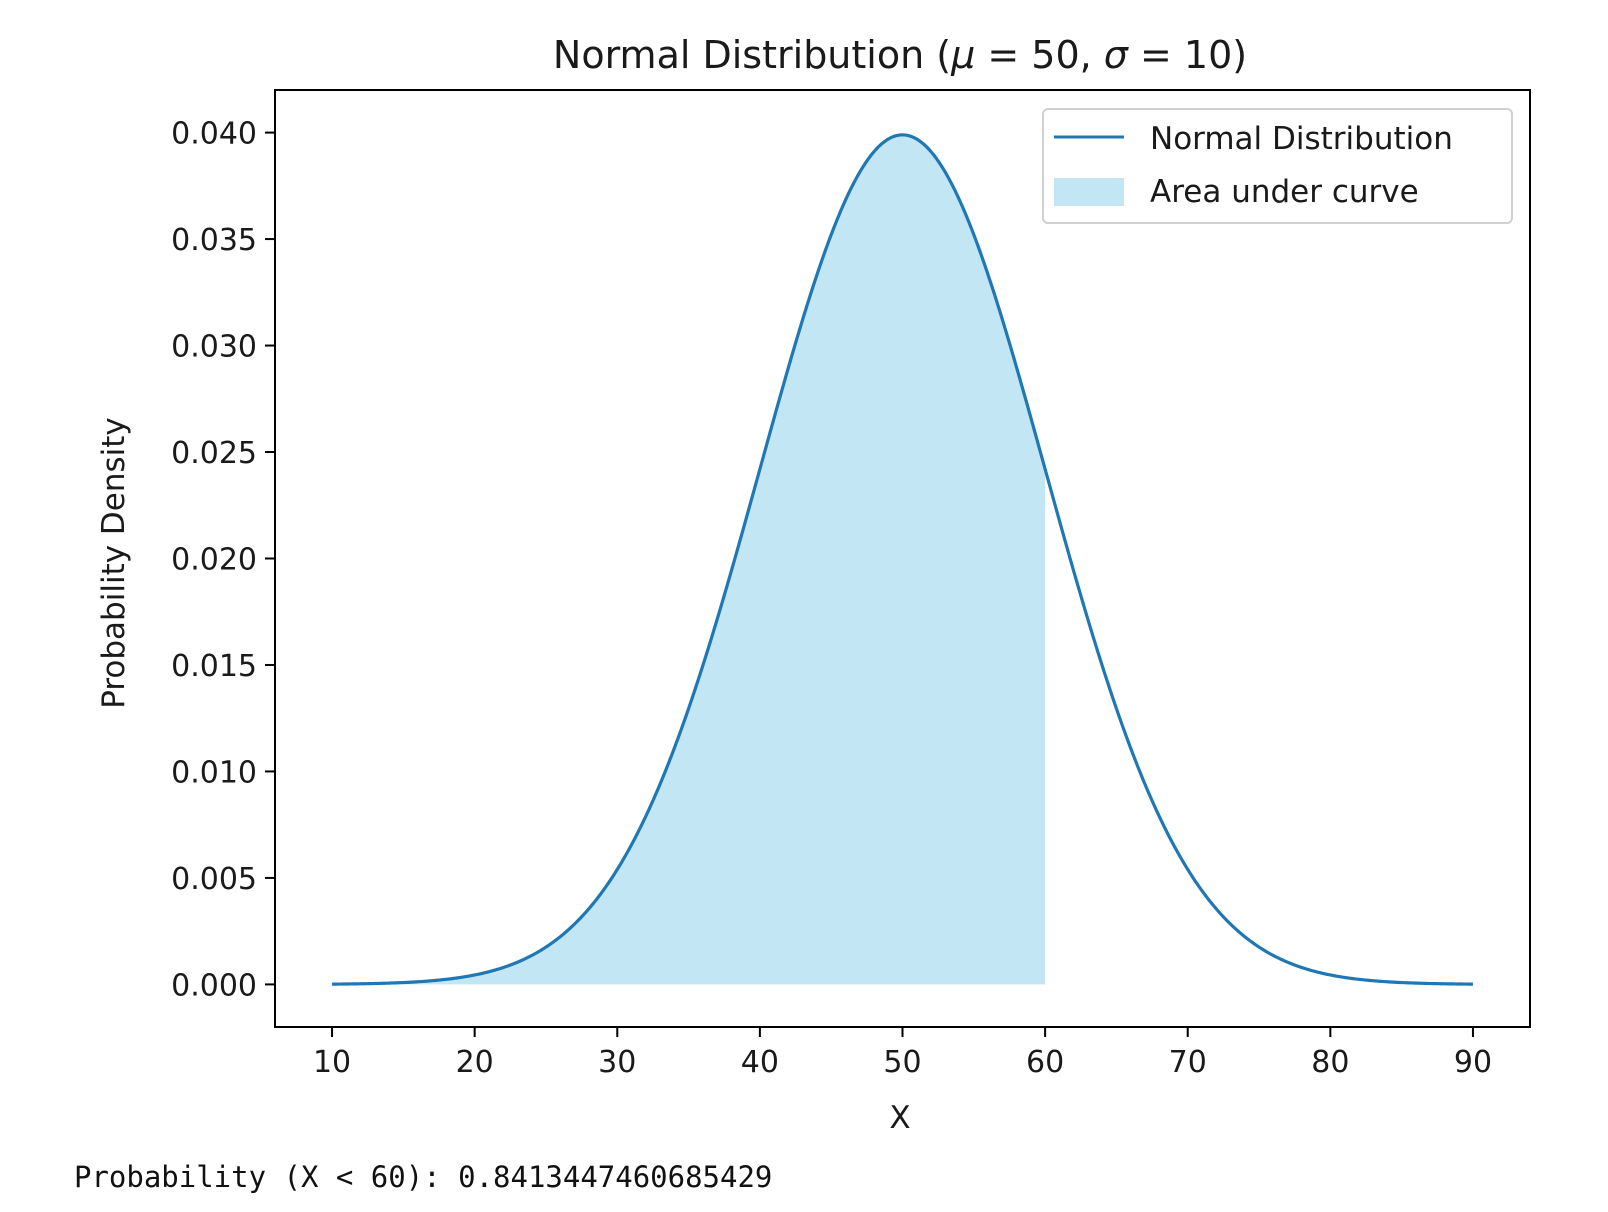 The height and width of the screenshot is (1212, 1608). Describe the element at coordinates (214, 560) in the screenshot. I see `y-tick-label: 0.020` at that location.